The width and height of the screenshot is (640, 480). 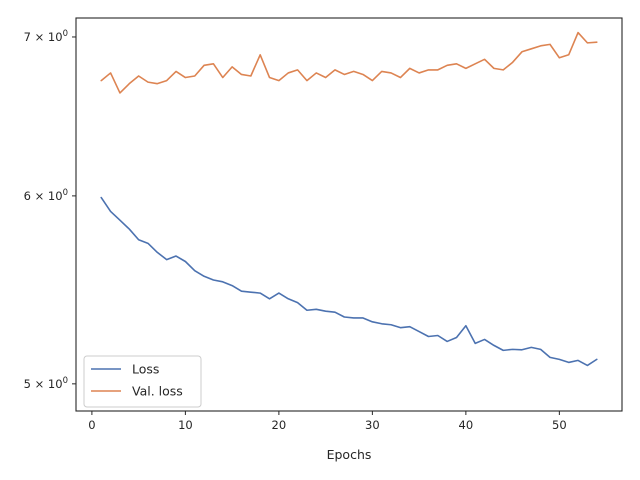 What do you see at coordinates (50, 210) in the screenshot?
I see `y-axis-ticks: 5 × 100 6 × 100 7 × 100` at bounding box center [50, 210].